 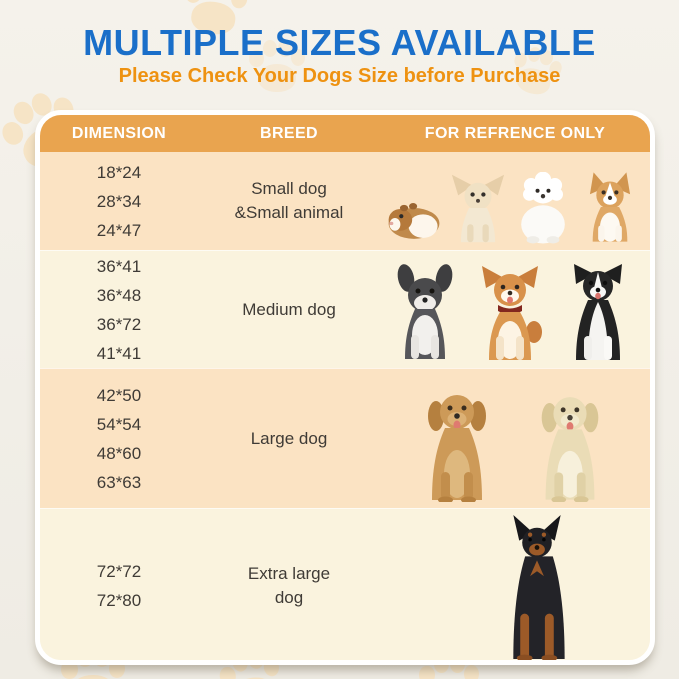 I want to click on breed-label: Extra large, so click(x=289, y=573).